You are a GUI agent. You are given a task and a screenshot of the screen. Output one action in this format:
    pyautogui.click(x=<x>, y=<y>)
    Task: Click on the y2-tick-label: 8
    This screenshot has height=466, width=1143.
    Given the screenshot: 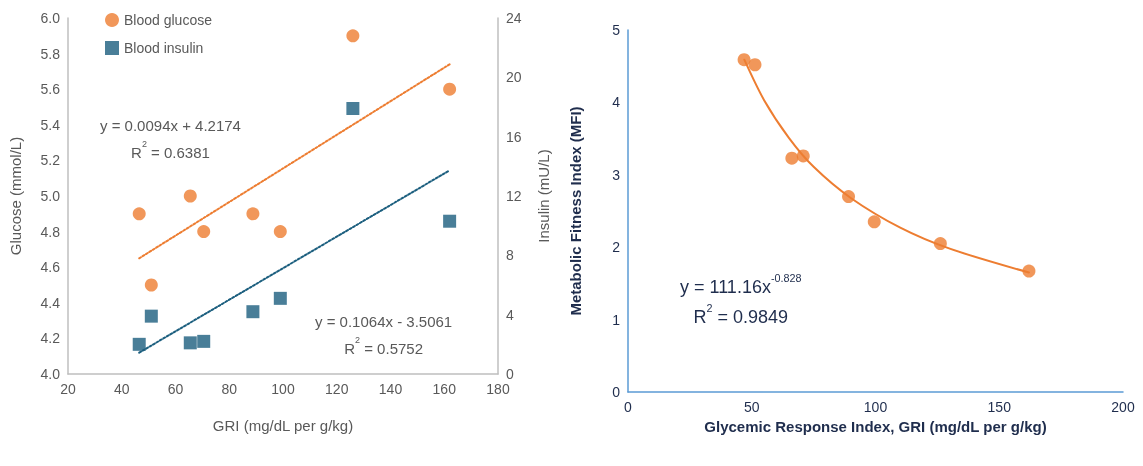 What is the action you would take?
    pyautogui.click(x=510, y=255)
    